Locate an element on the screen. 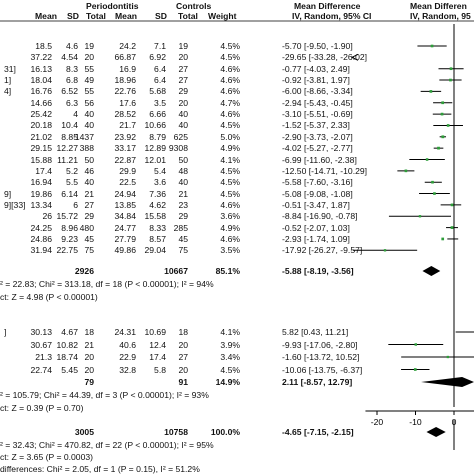 The height and width of the screenshot is (474, 474). overall-effect-total: ct: Z = 3.65 (P = 0.0003) is located at coordinates (46, 457).